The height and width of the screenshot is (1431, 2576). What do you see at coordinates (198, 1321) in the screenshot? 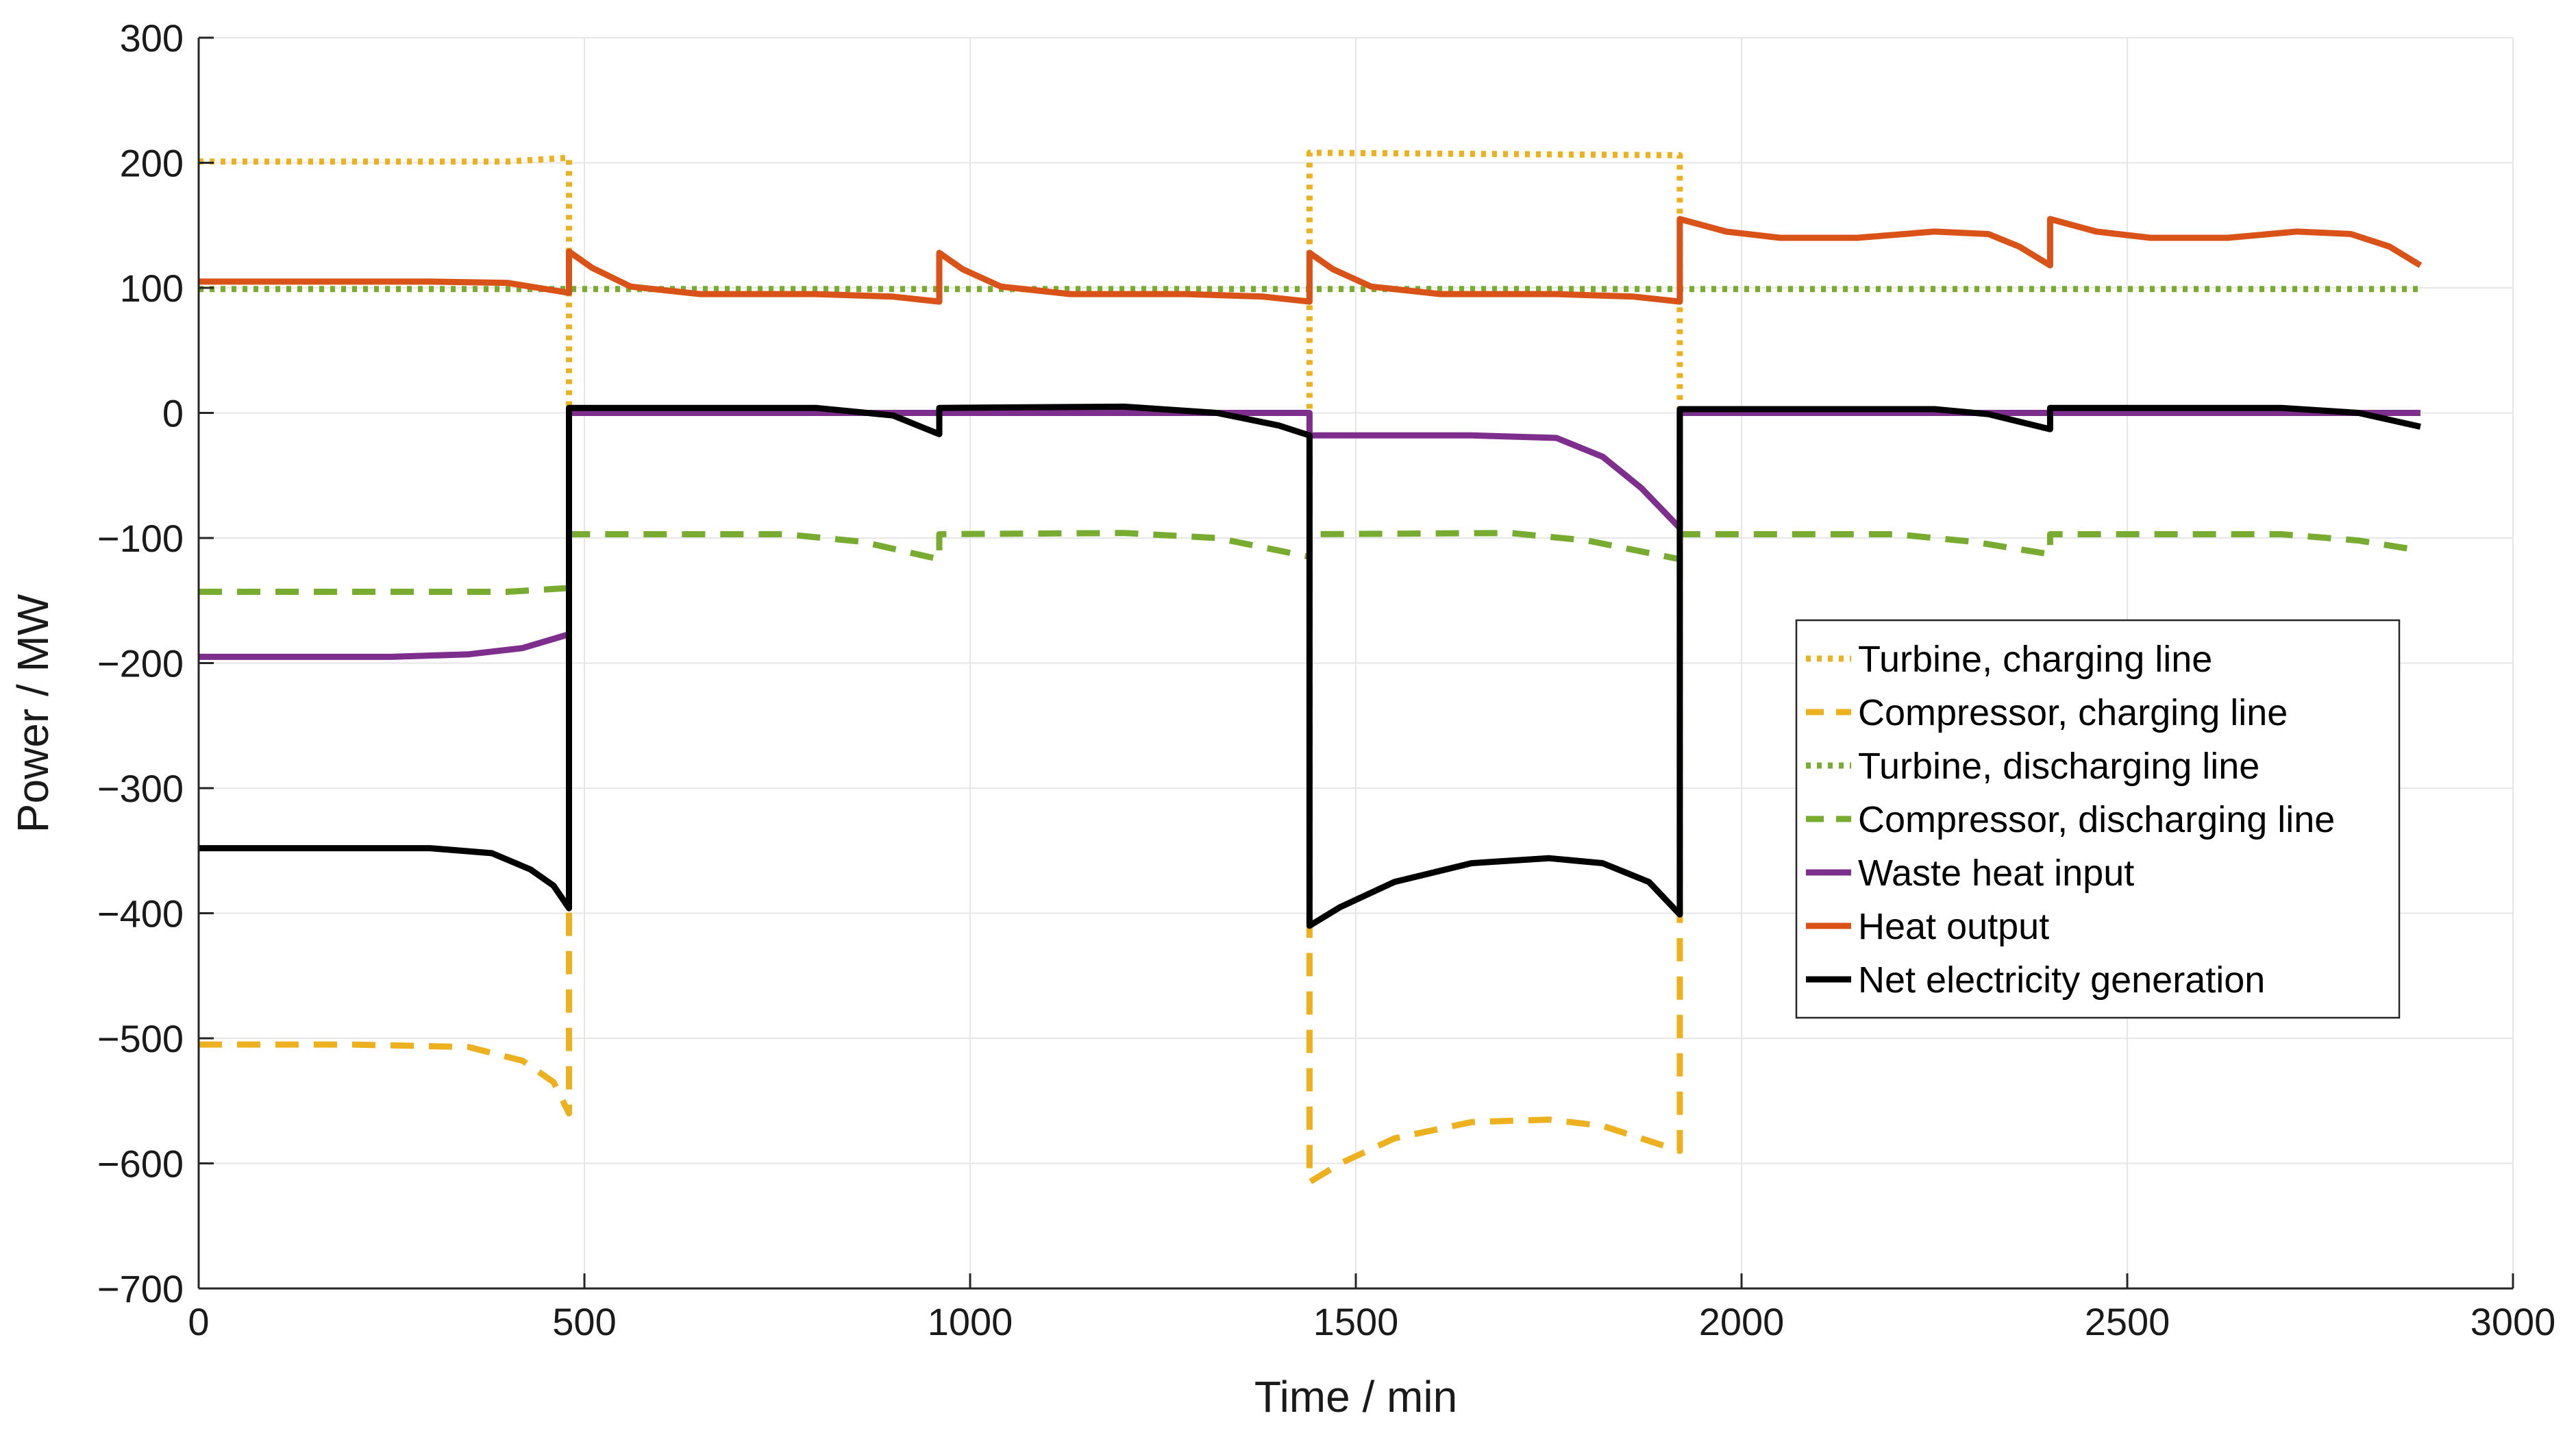
I see `x-tick-label: 0` at bounding box center [198, 1321].